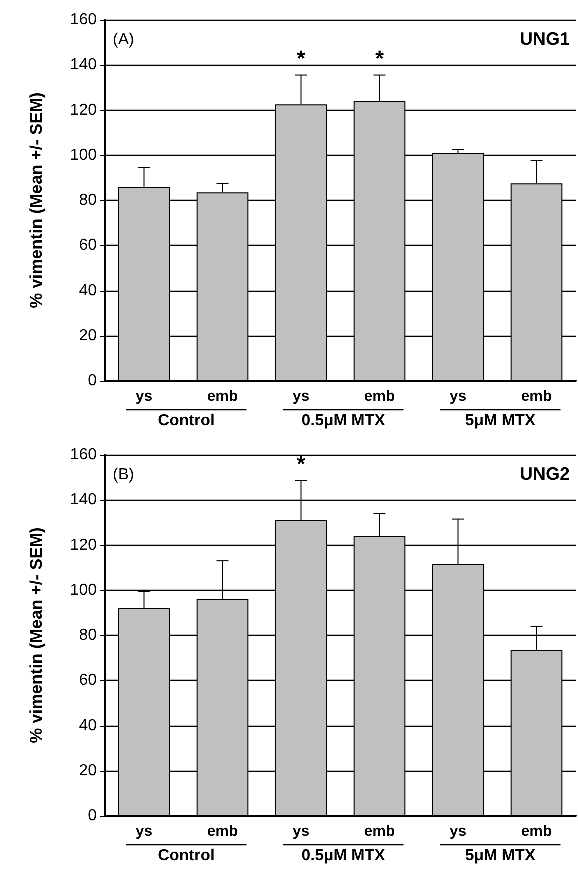  Describe the element at coordinates (123, 475) in the screenshot. I see `text: (B)` at that location.